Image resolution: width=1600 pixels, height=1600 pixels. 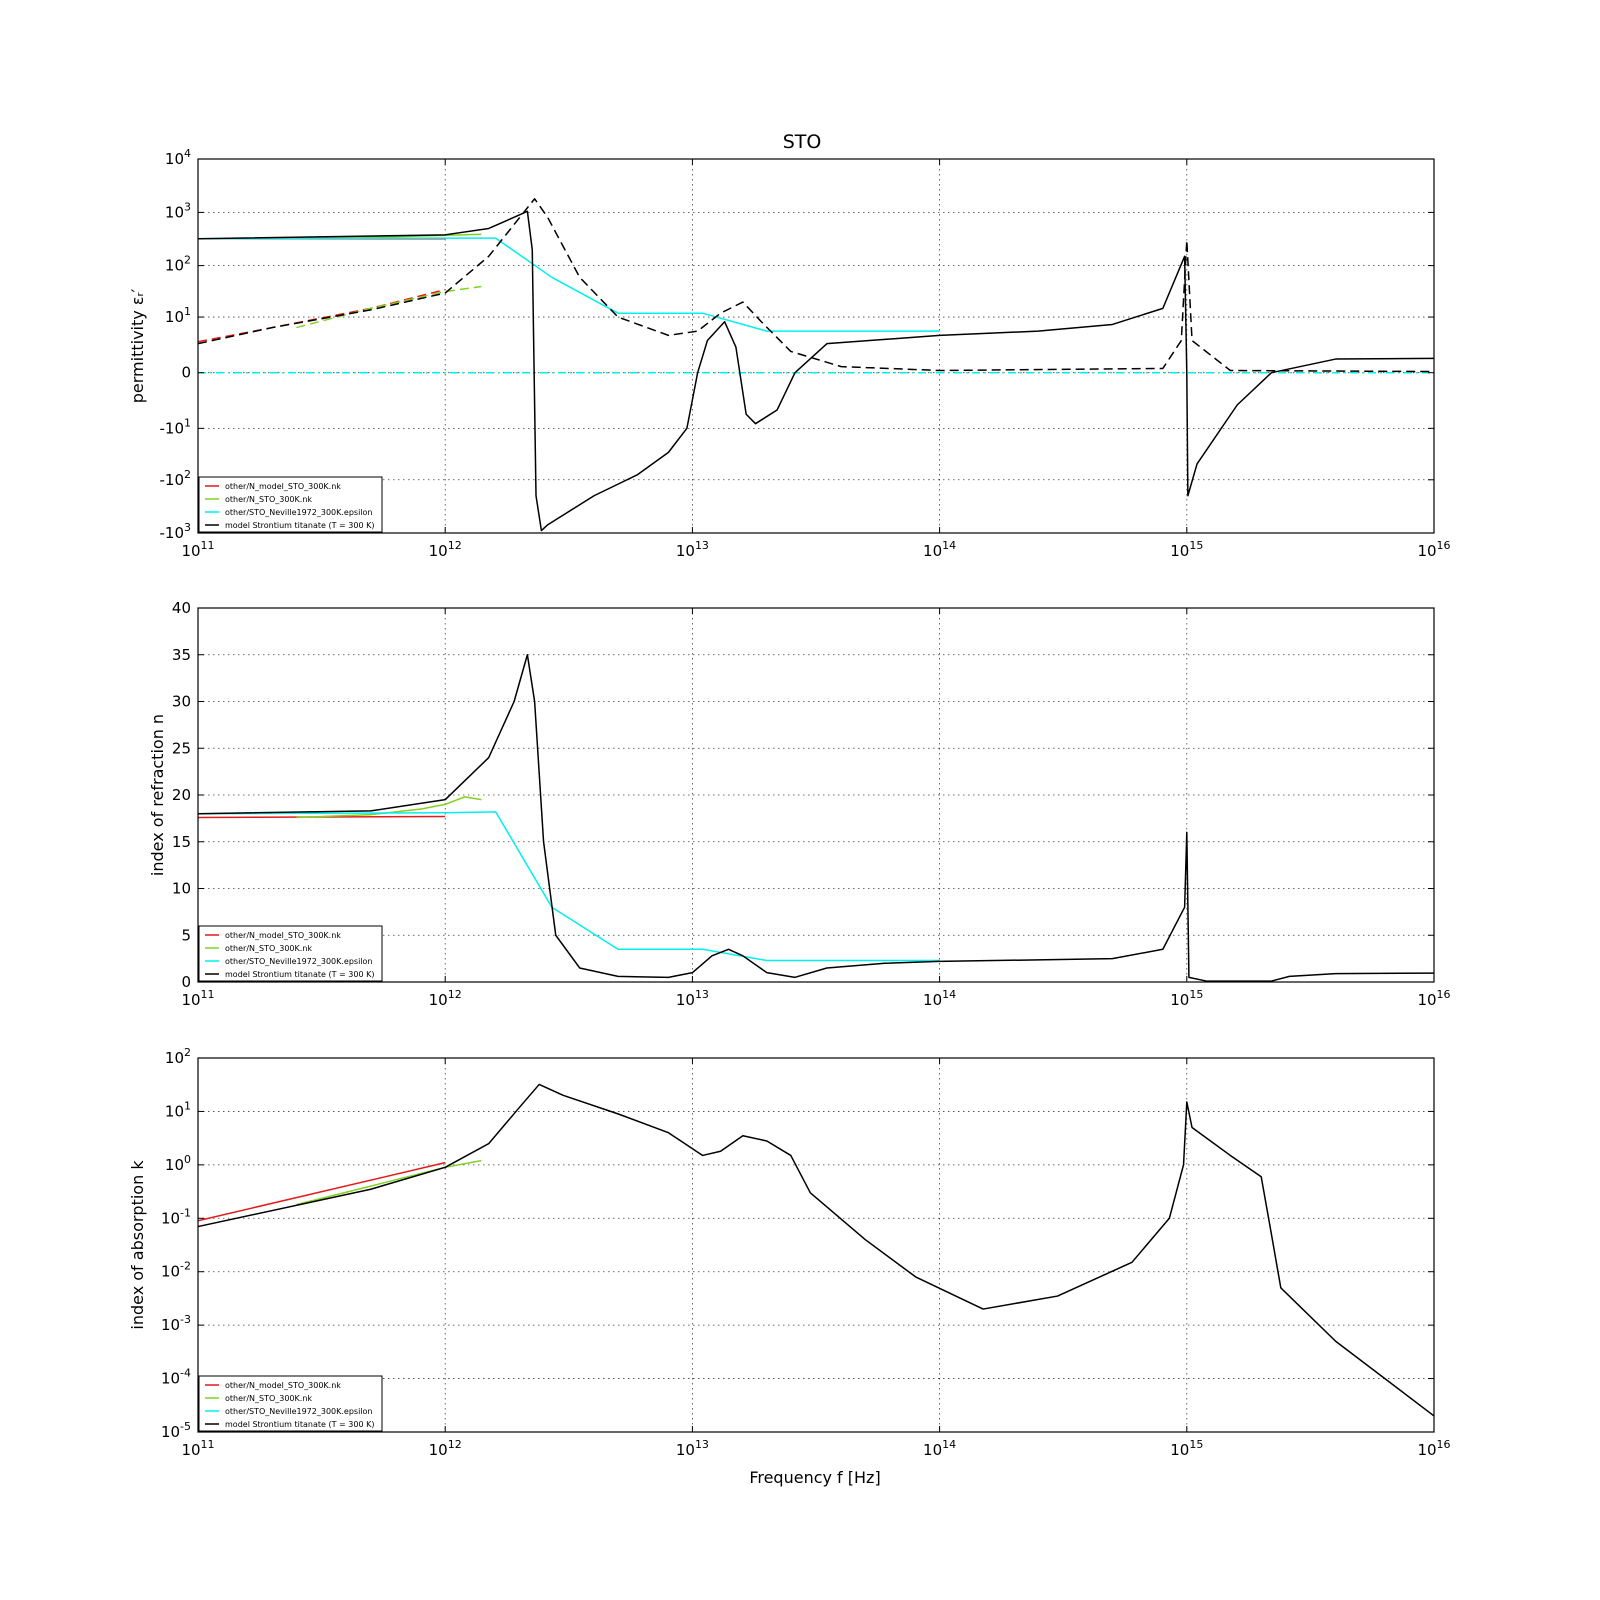 I want to click on y-tick-label: -103, so click(x=176, y=531).